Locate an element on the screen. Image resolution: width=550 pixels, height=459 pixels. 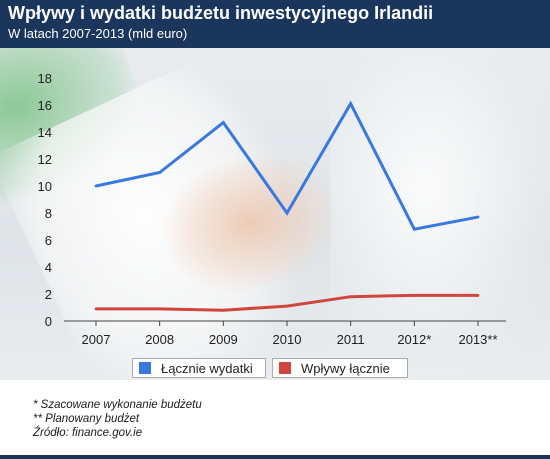
footnote-source: Źródło: finance.gov.ie is located at coordinates (88, 433).